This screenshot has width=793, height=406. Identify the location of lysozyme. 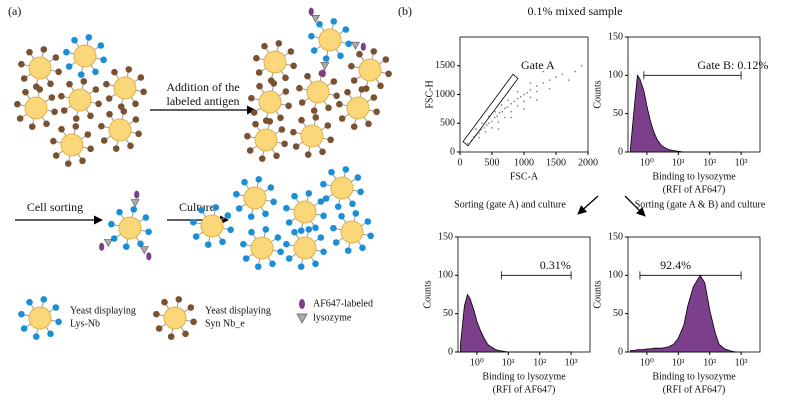
(316, 19).